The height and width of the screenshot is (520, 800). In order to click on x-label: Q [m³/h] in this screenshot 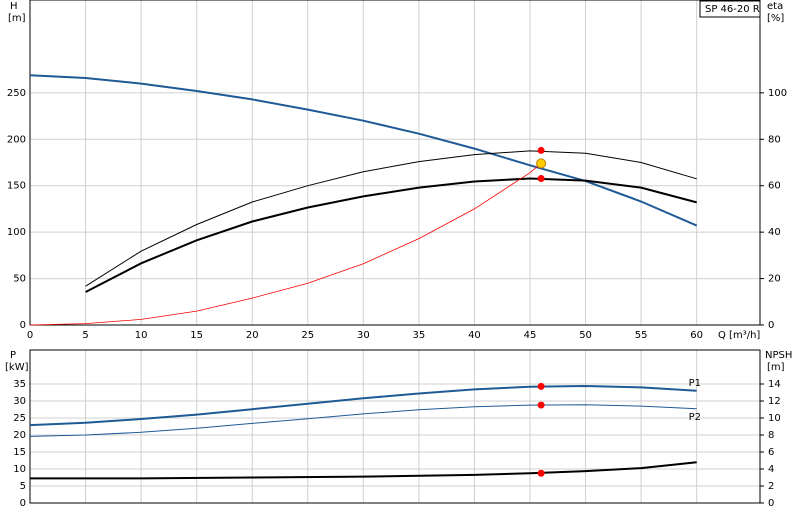, I will do `click(739, 335)`.